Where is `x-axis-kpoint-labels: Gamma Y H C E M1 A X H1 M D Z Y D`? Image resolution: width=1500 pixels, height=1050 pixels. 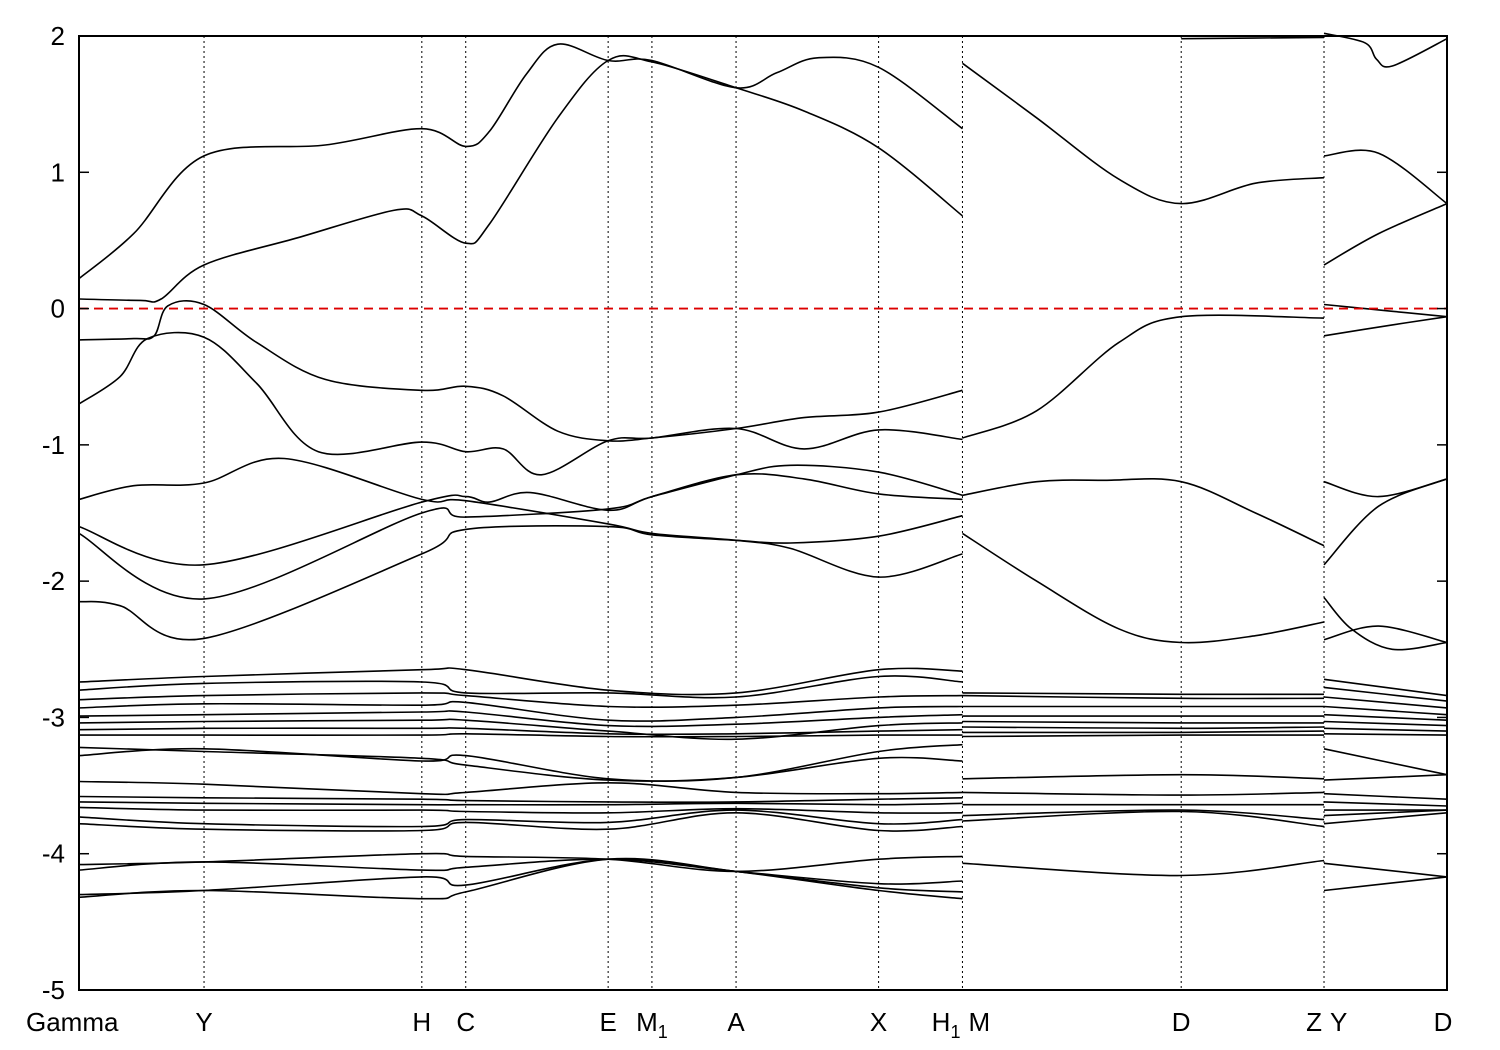
x-axis-kpoint-labels: Gamma Y H C E M1 A X H1 M D Z Y D is located at coordinates (739, 1024).